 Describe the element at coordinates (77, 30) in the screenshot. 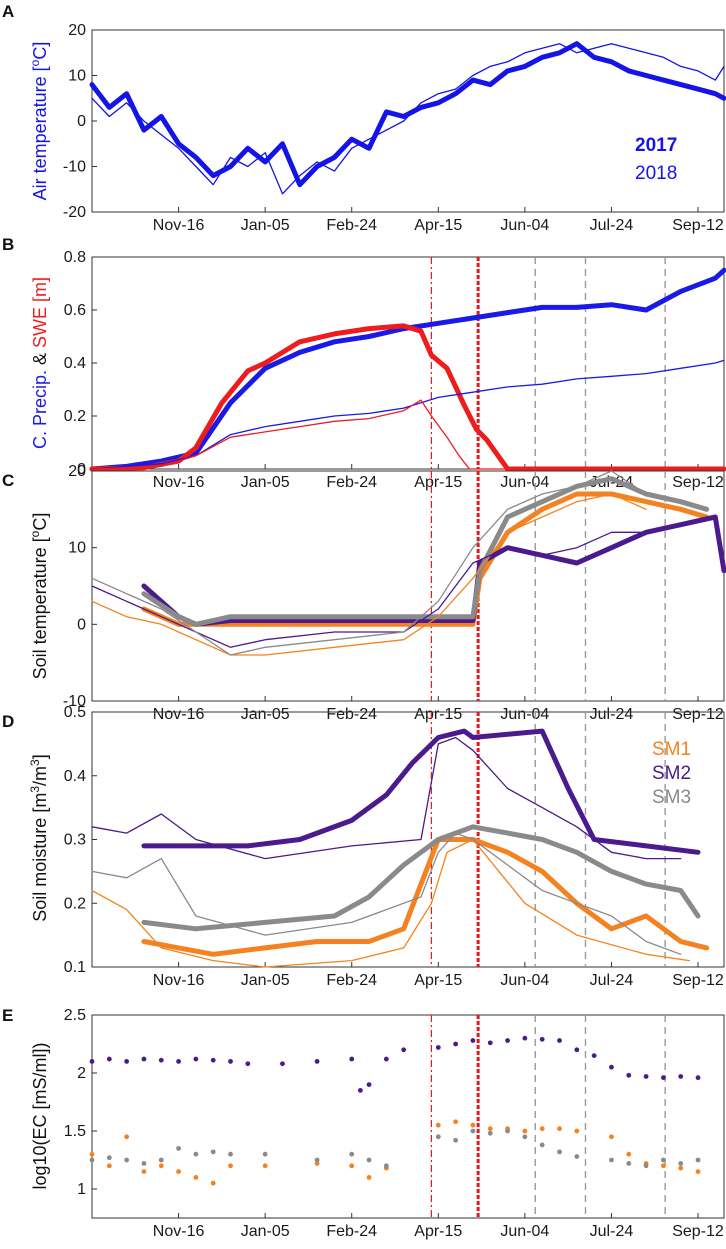

I see `panel-a-ytick-label: 20` at that location.